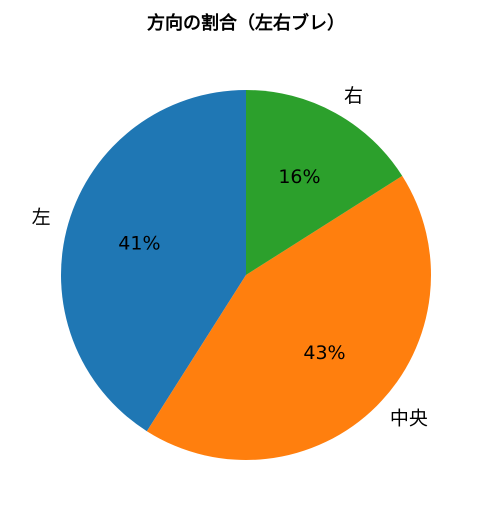  What do you see at coordinates (139, 244) in the screenshot?
I see `value-label: 41%` at bounding box center [139, 244].